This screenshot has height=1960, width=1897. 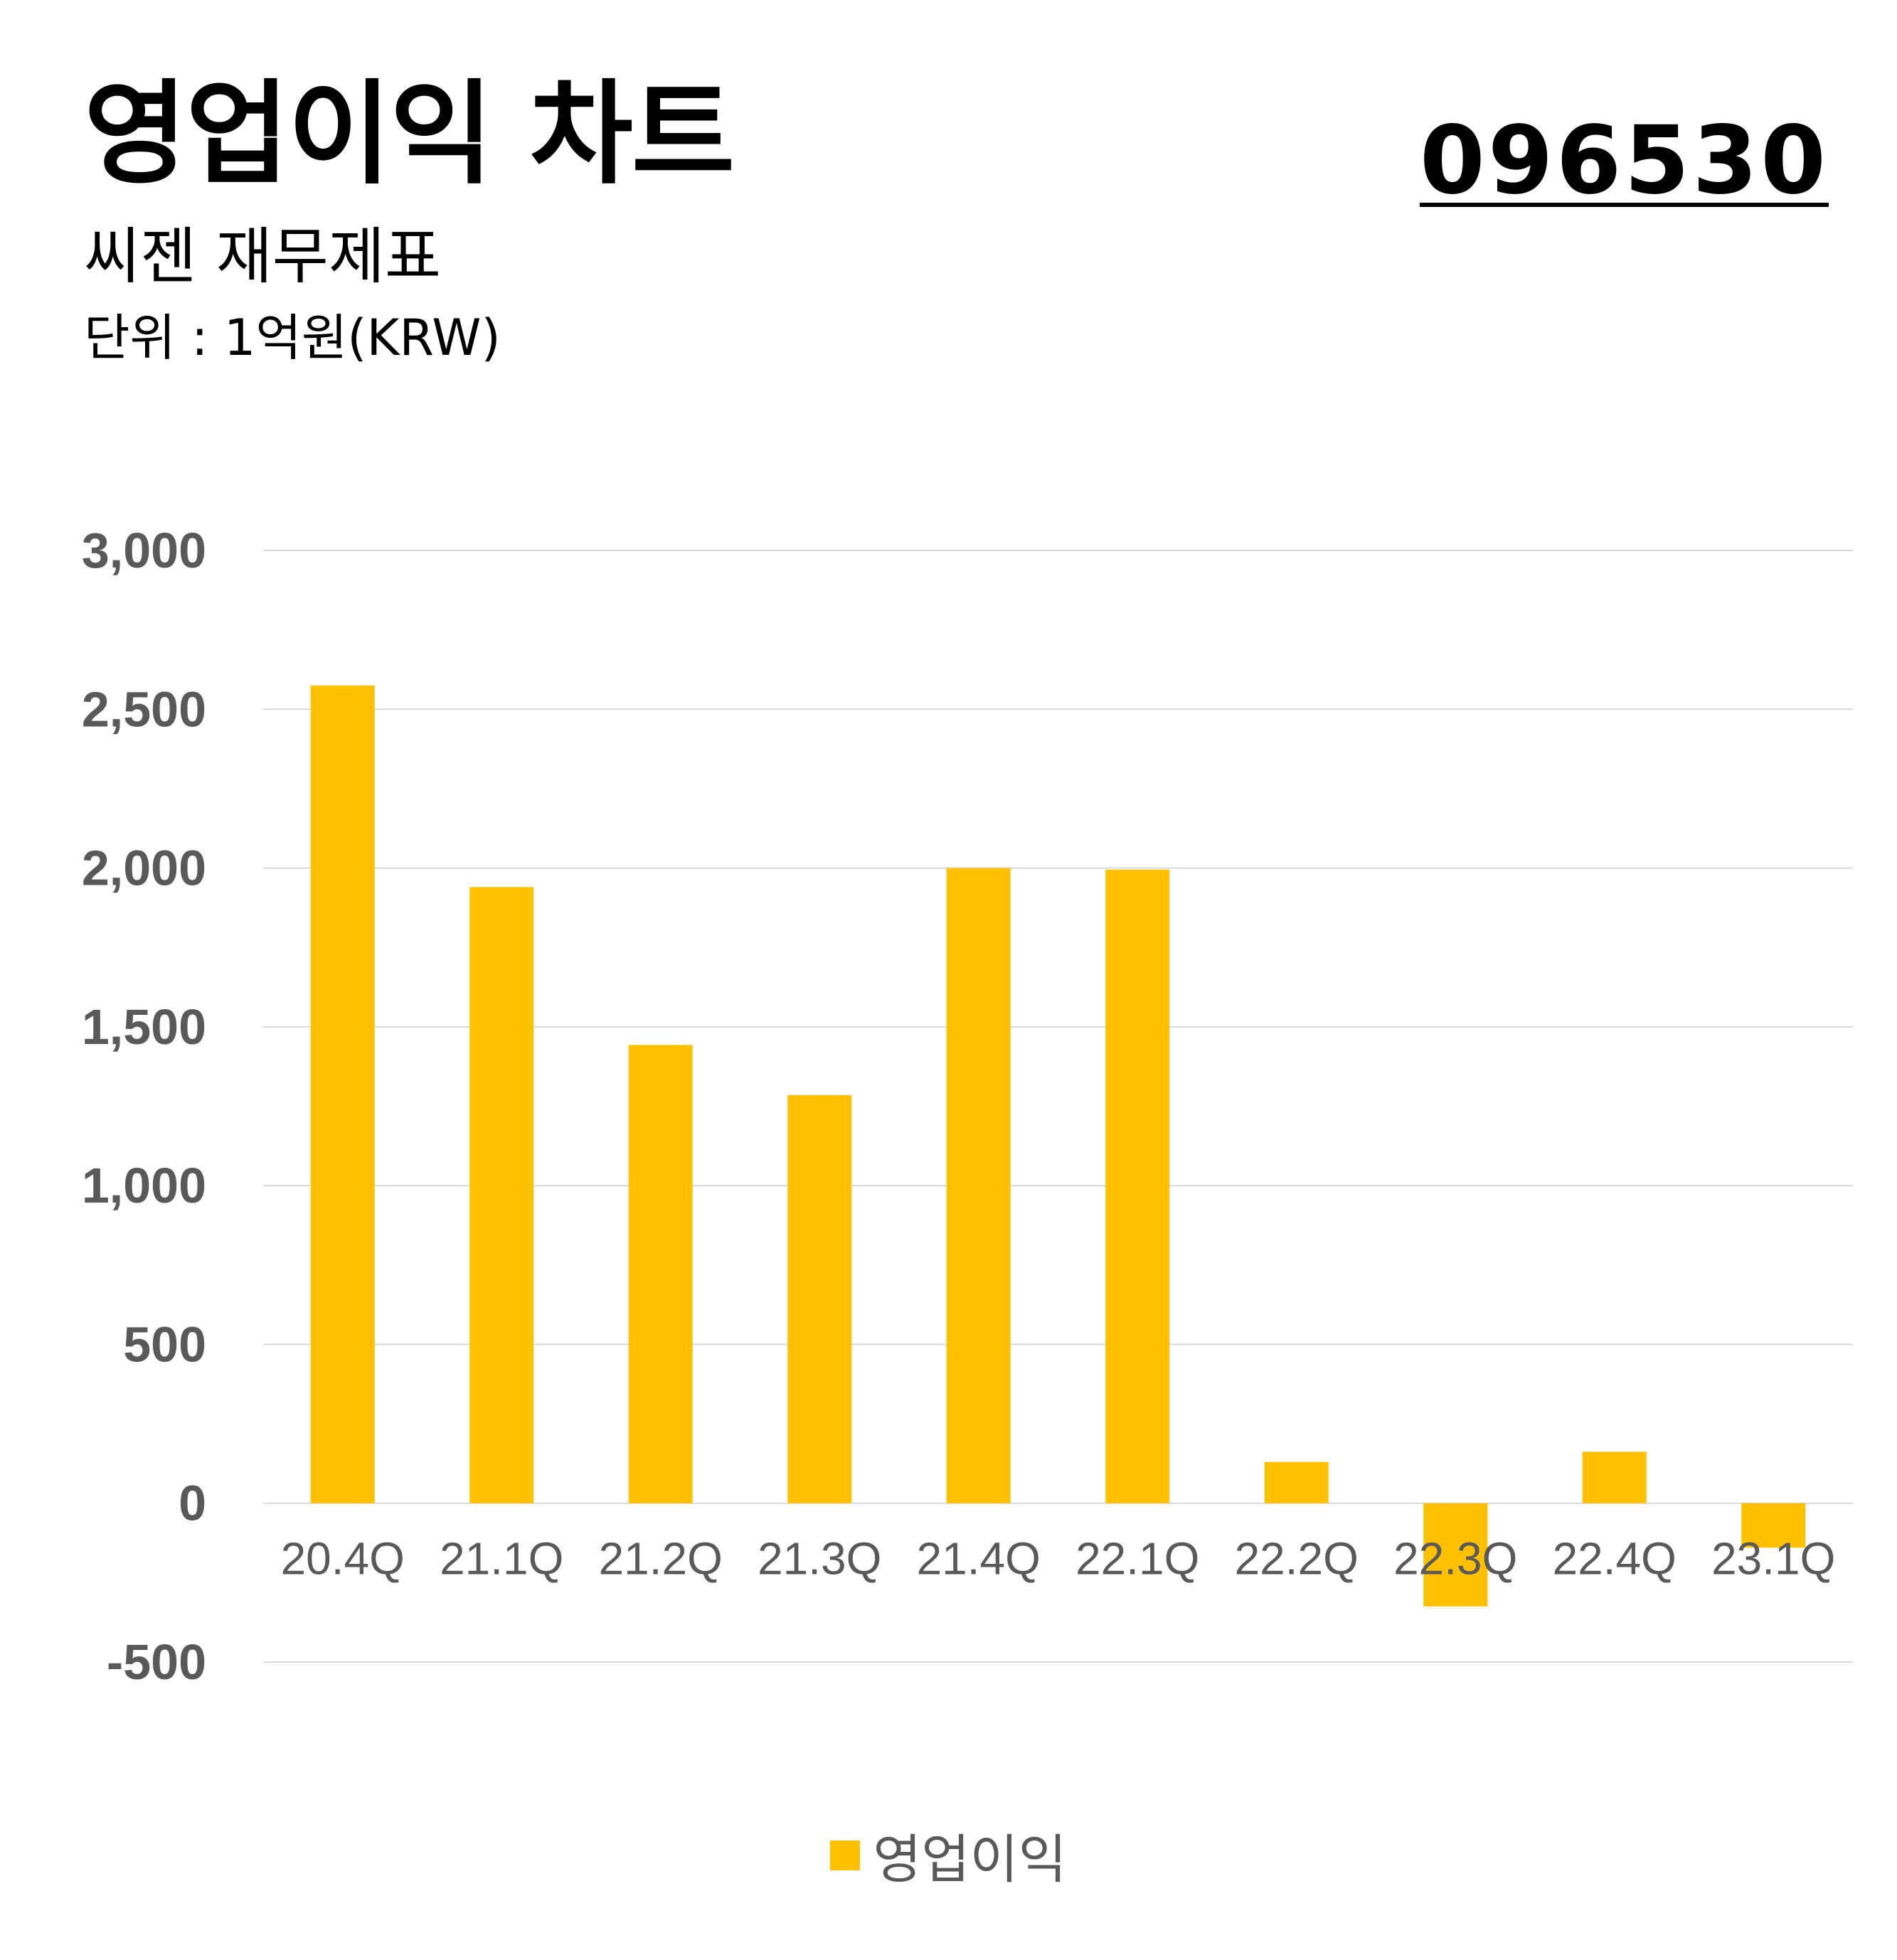 What do you see at coordinates (979, 1558) in the screenshot?
I see `x-tick-label: 21.4Q` at bounding box center [979, 1558].